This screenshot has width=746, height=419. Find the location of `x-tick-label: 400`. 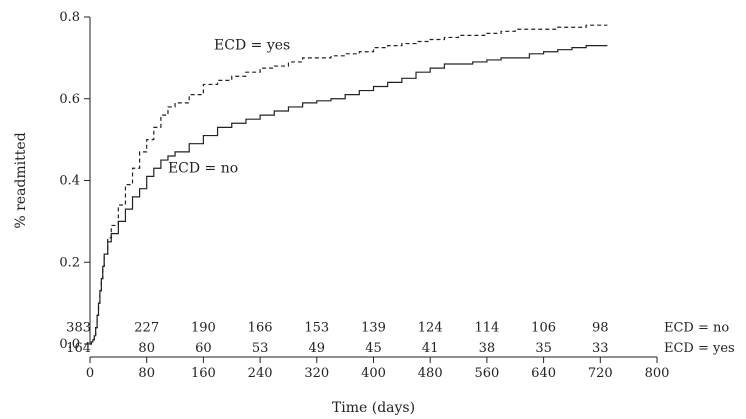

x-tick-label: 400 is located at coordinates (373, 373).